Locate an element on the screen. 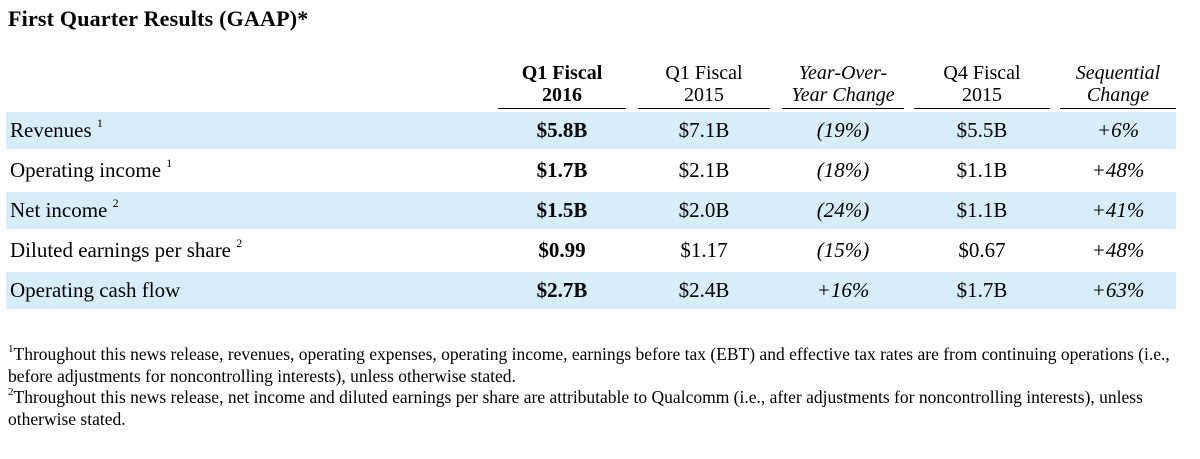 This screenshot has height=459, width=1200. footnote-mark: 2 is located at coordinates (11, 392).